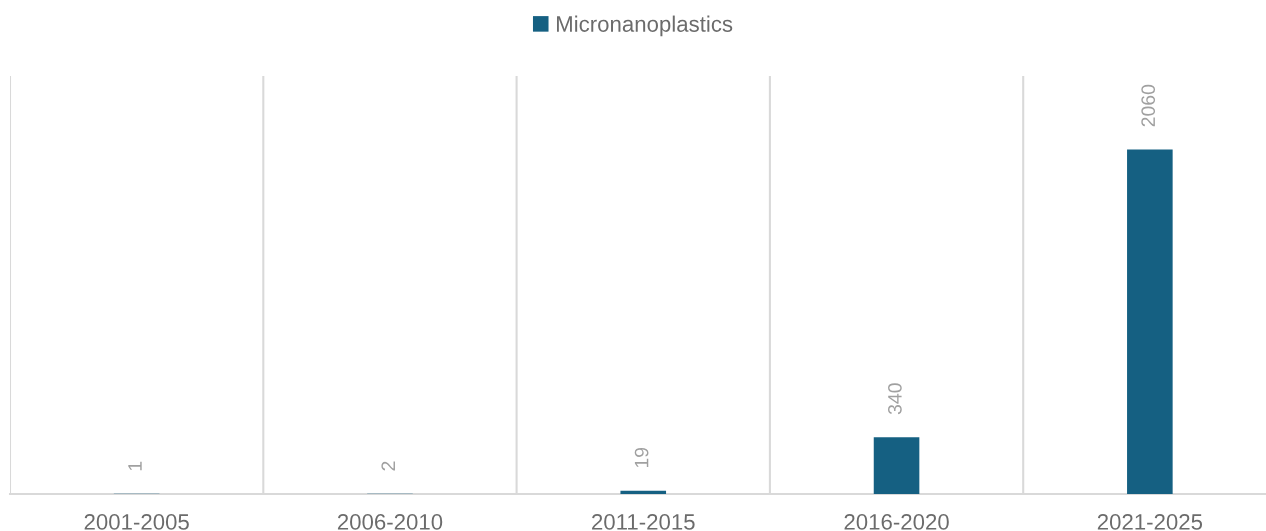 The width and height of the screenshot is (1266, 531). I want to click on data-label: 2, so click(388, 466).